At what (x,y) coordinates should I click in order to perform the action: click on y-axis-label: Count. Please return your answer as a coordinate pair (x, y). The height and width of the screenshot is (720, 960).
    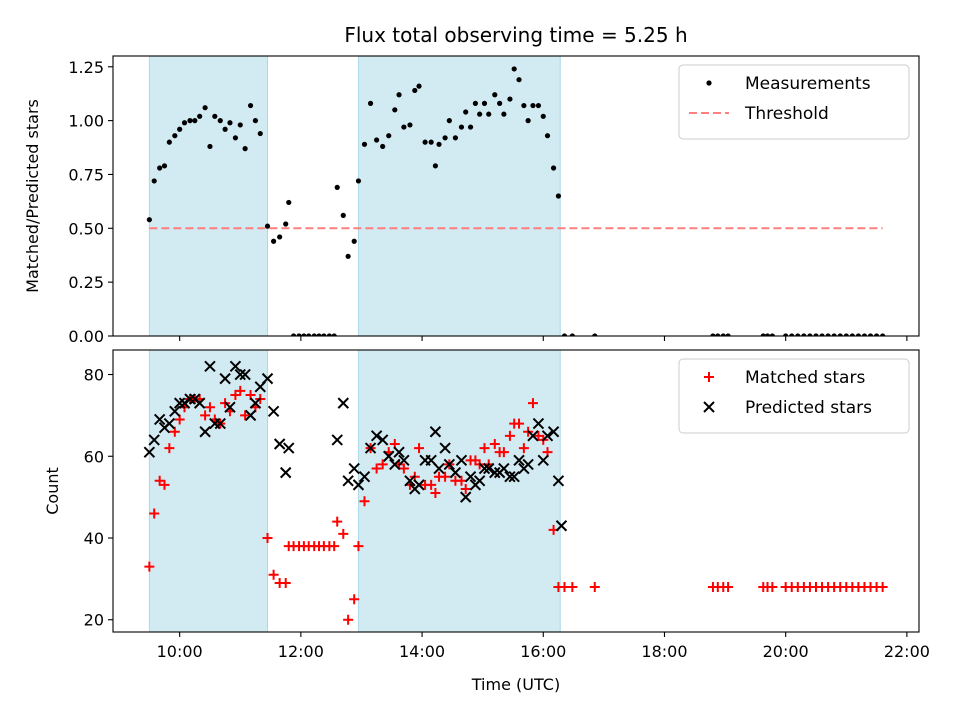
    Looking at the image, I should click on (52, 491).